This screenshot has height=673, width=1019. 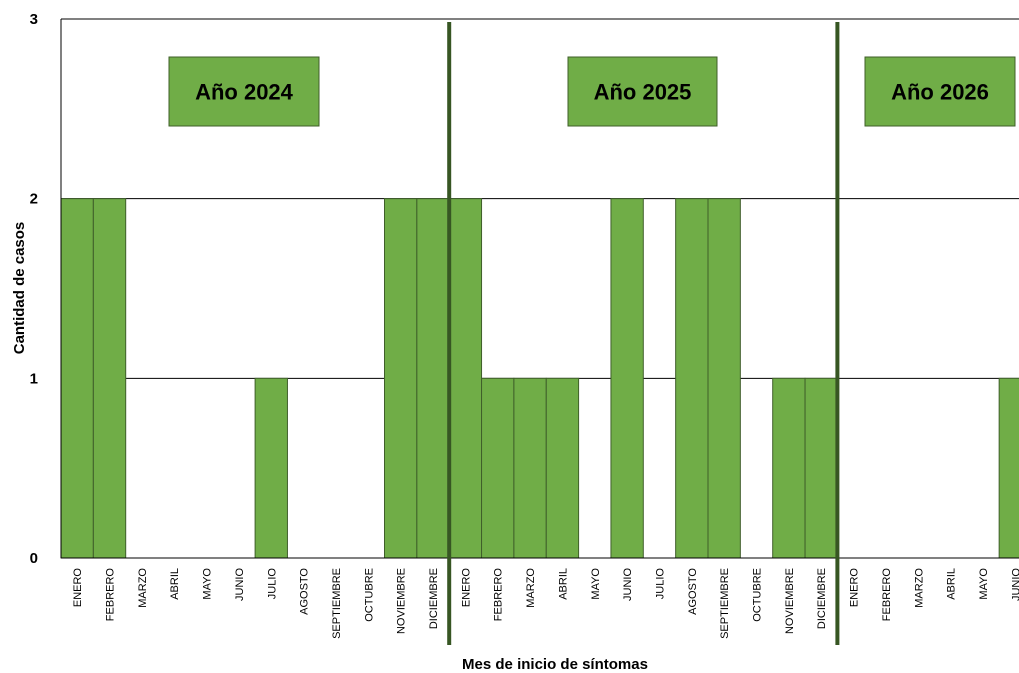 What do you see at coordinates (555, 664) in the screenshot?
I see `x-axis-title: Mes de inicio de síntomas` at bounding box center [555, 664].